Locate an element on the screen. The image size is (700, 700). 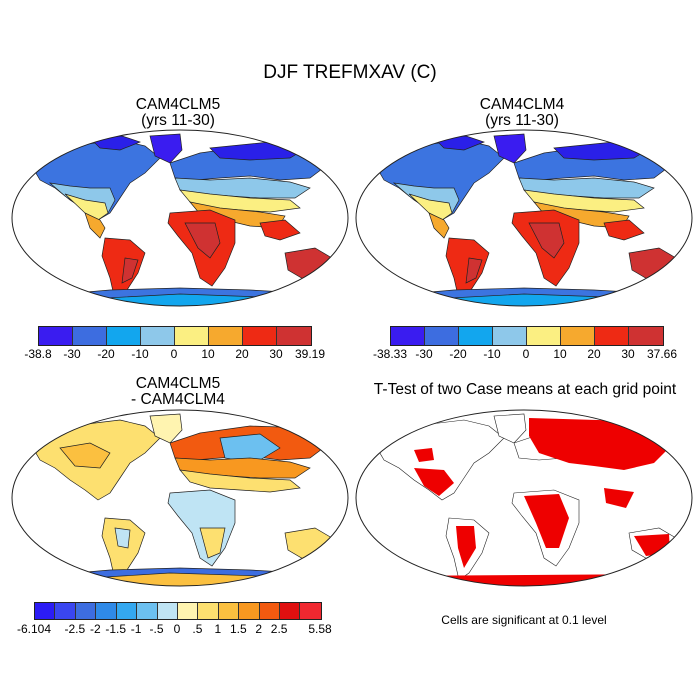
map-cam4clm4 is located at coordinates (524, 218).